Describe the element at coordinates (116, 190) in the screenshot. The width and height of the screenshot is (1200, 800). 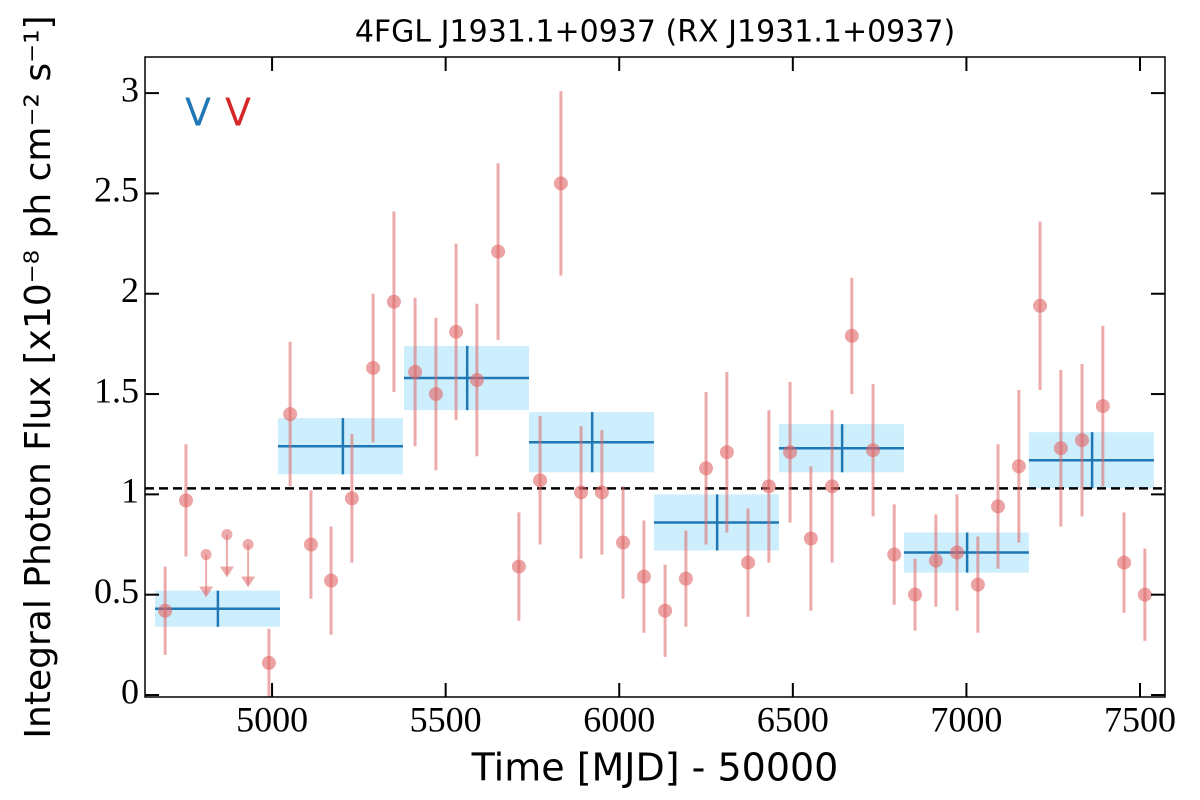
I see `y-tick-label: 2.5` at that location.